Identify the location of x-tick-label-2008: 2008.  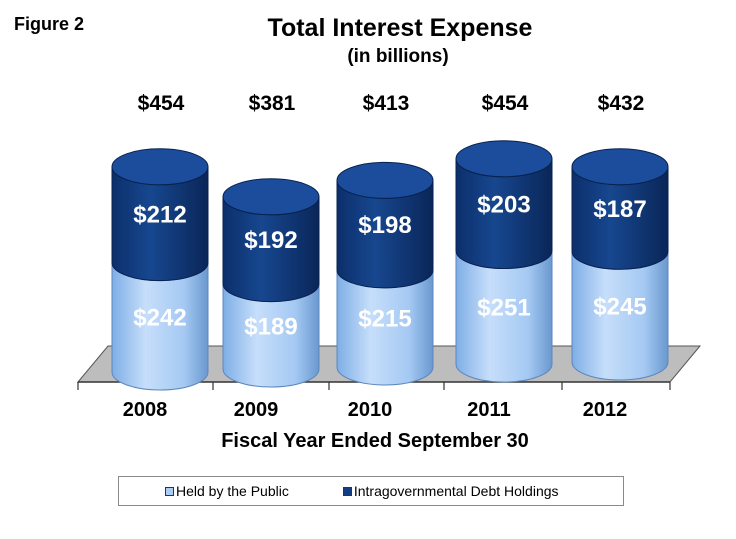
(145, 410).